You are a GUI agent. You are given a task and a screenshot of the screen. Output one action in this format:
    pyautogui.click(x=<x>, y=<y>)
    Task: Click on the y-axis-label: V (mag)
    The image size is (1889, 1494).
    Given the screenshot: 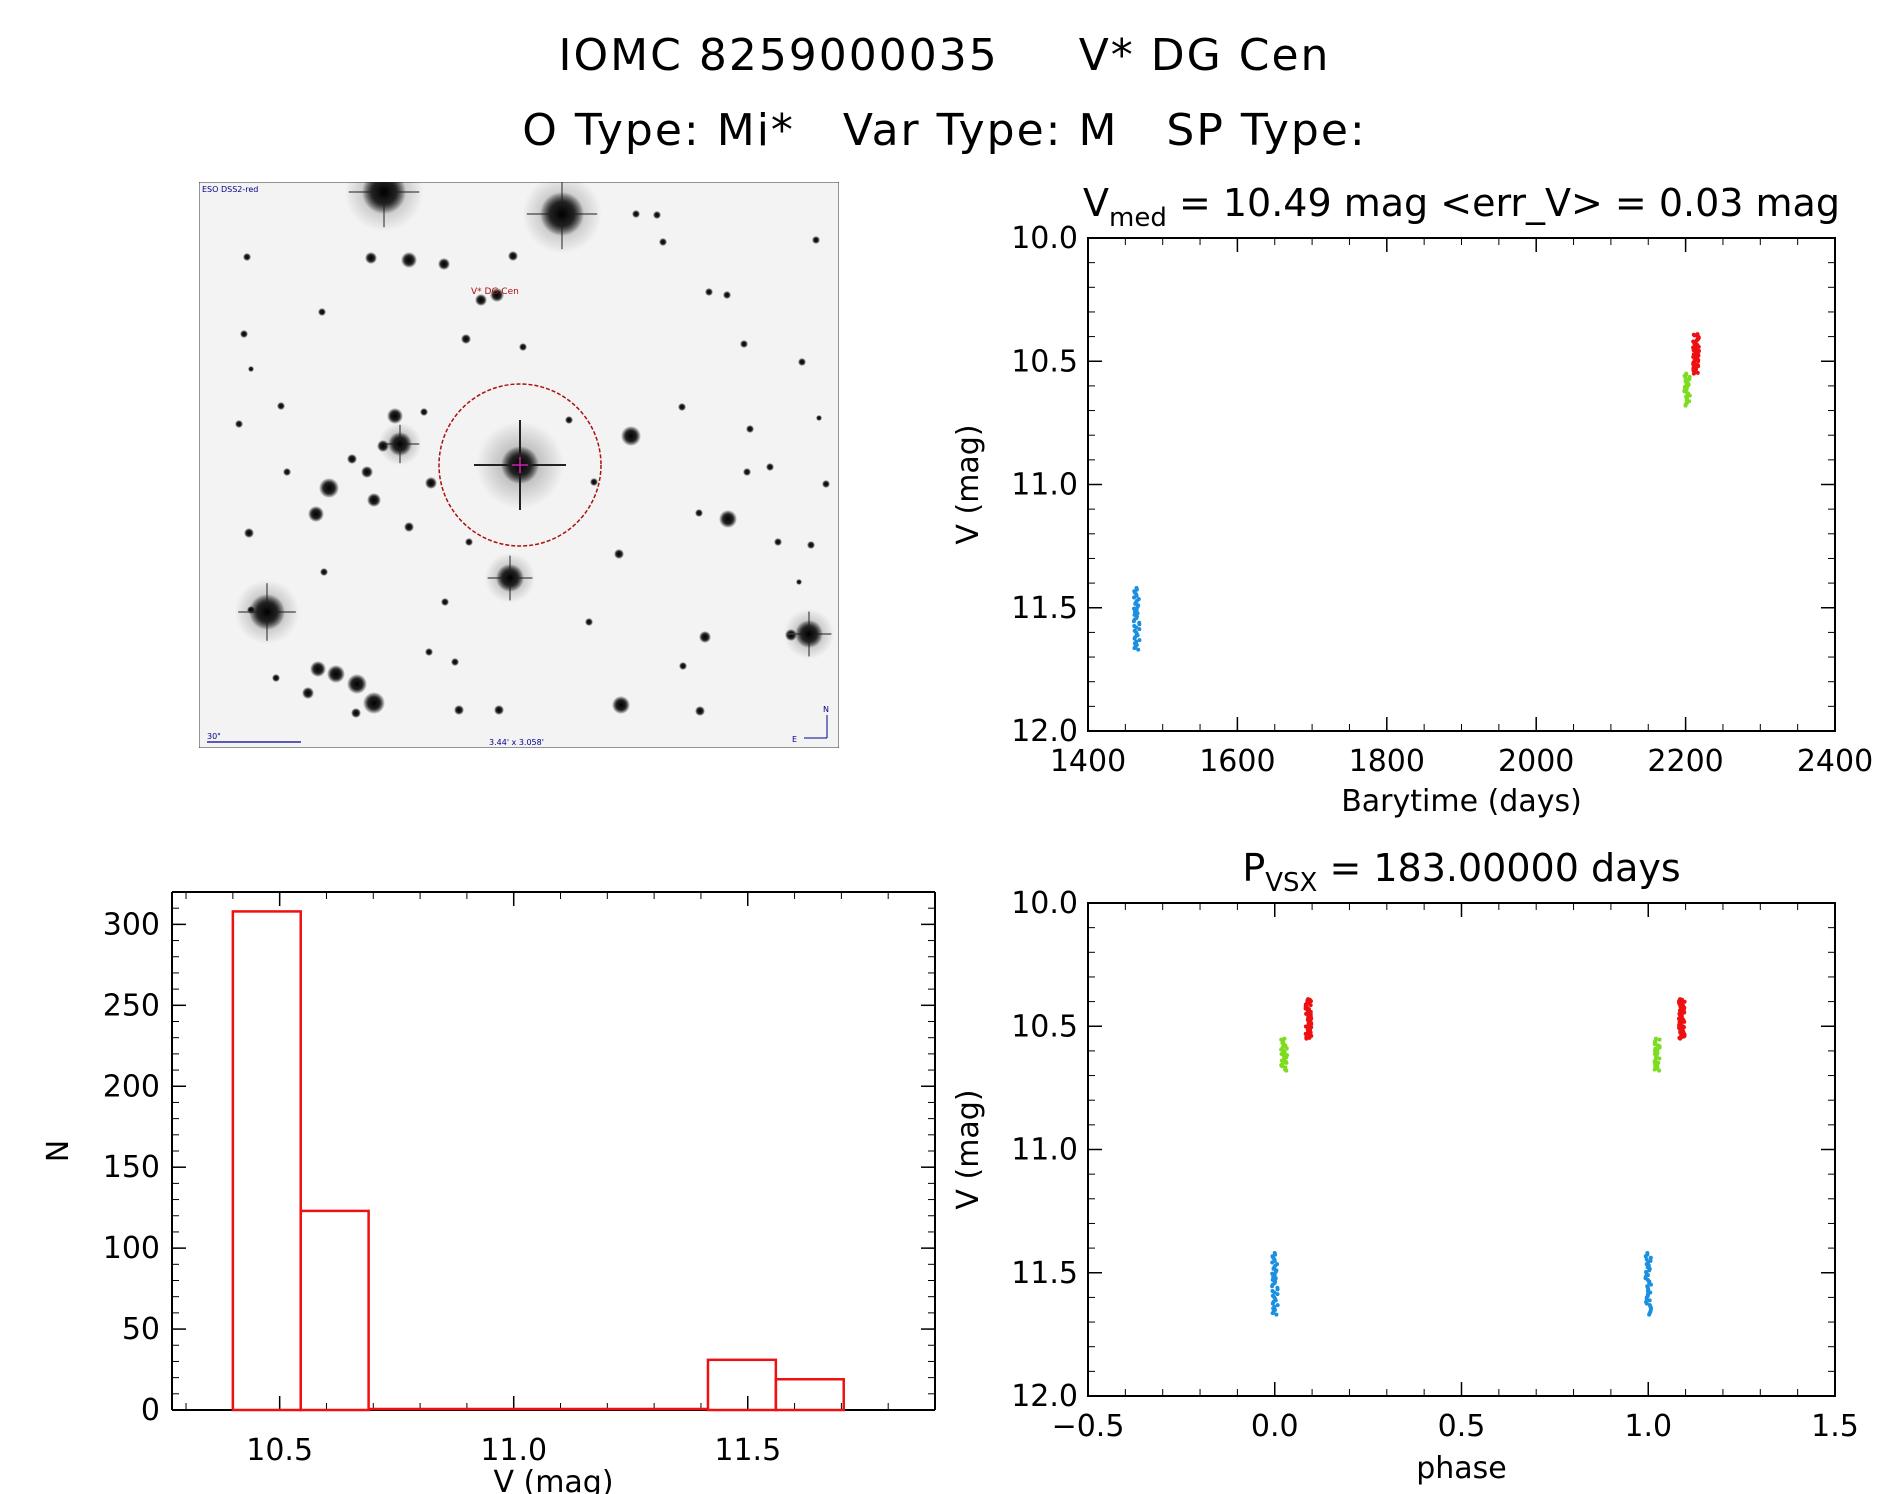 What is the action you would take?
    pyautogui.click(x=968, y=1149)
    